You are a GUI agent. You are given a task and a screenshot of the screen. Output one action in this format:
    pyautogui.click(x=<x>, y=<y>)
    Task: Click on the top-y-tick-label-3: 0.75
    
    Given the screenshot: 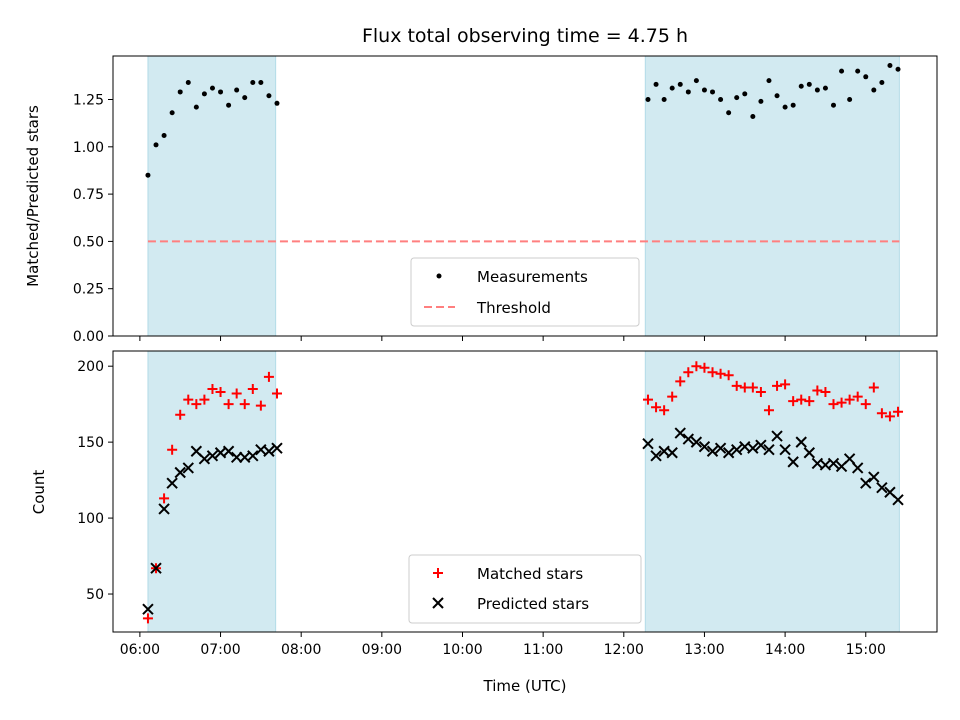 What is the action you would take?
    pyautogui.click(x=88, y=195)
    